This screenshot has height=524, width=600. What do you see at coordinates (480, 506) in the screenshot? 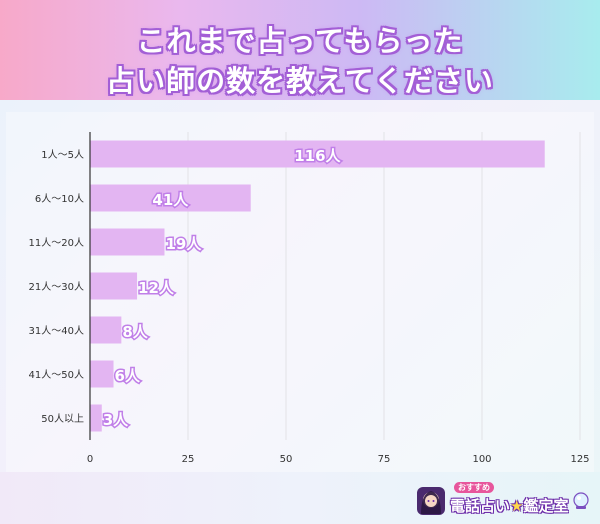
I see `logo-name-part1: 電話占い` at bounding box center [480, 506].